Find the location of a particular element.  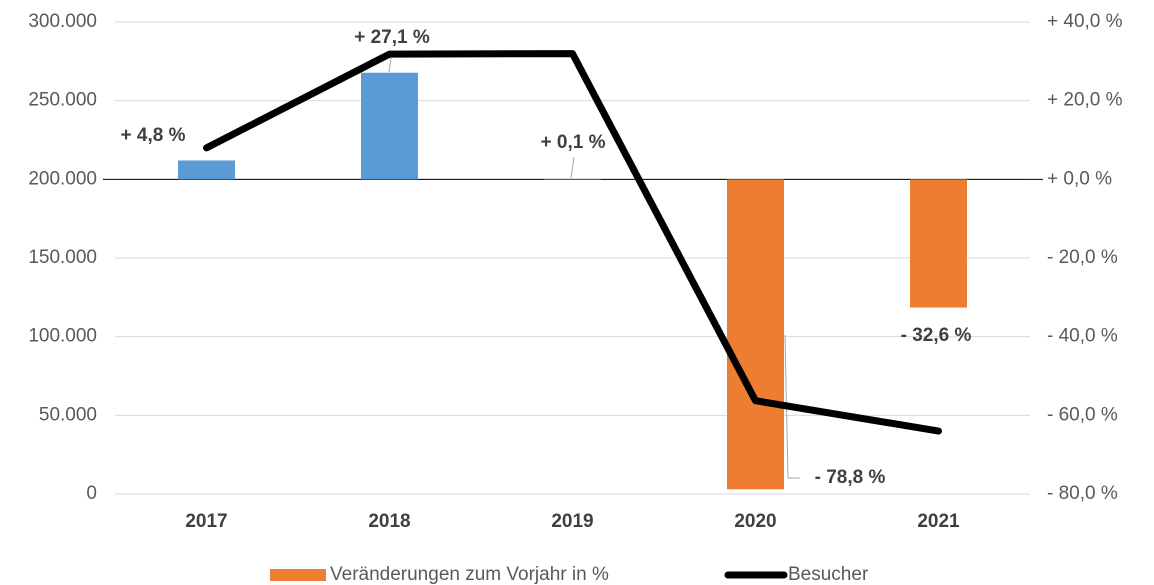

y-tick-label: 0 is located at coordinates (91, 493).